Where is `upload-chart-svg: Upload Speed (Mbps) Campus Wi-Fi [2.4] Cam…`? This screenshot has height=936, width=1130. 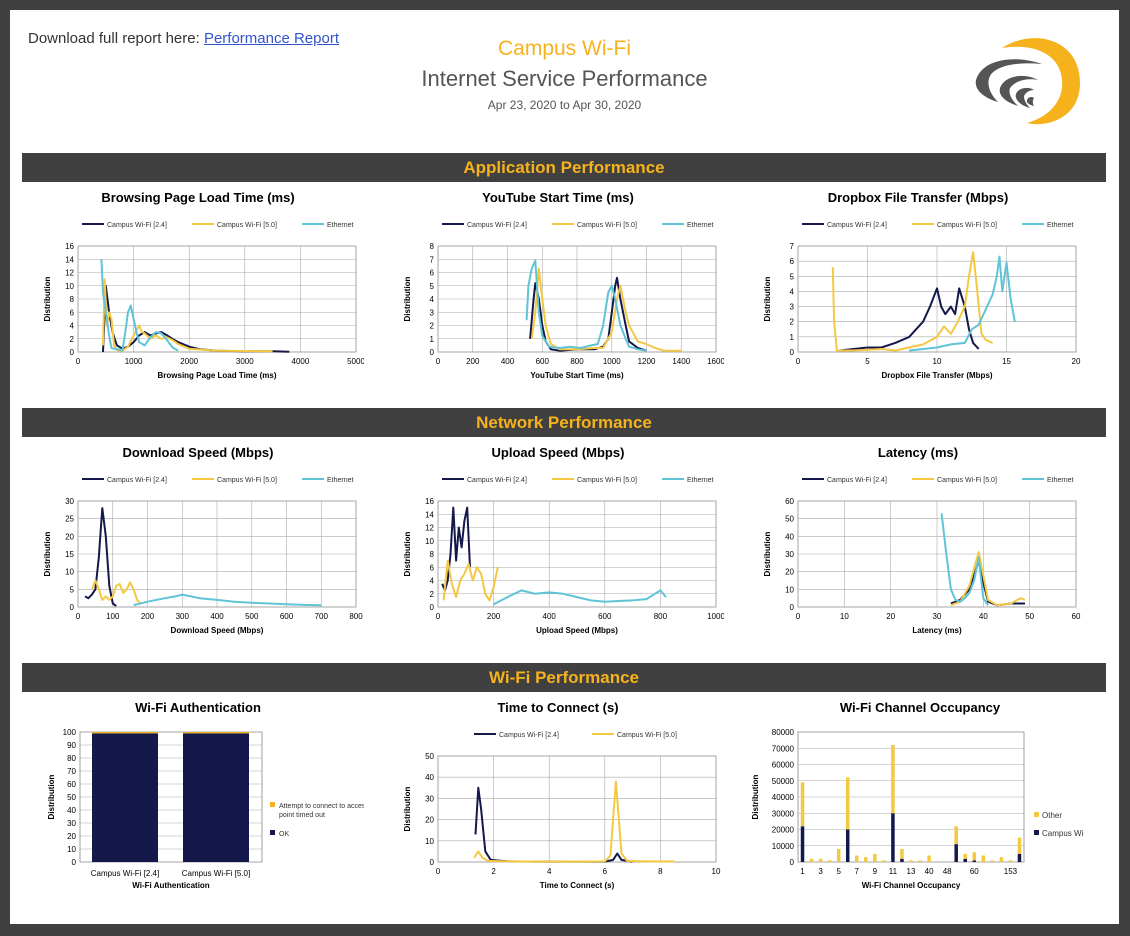
upload-chart-svg: Upload Speed (Mbps) Campus Wi-Fi [2.4] Cam… is located at coordinates (564, 540).